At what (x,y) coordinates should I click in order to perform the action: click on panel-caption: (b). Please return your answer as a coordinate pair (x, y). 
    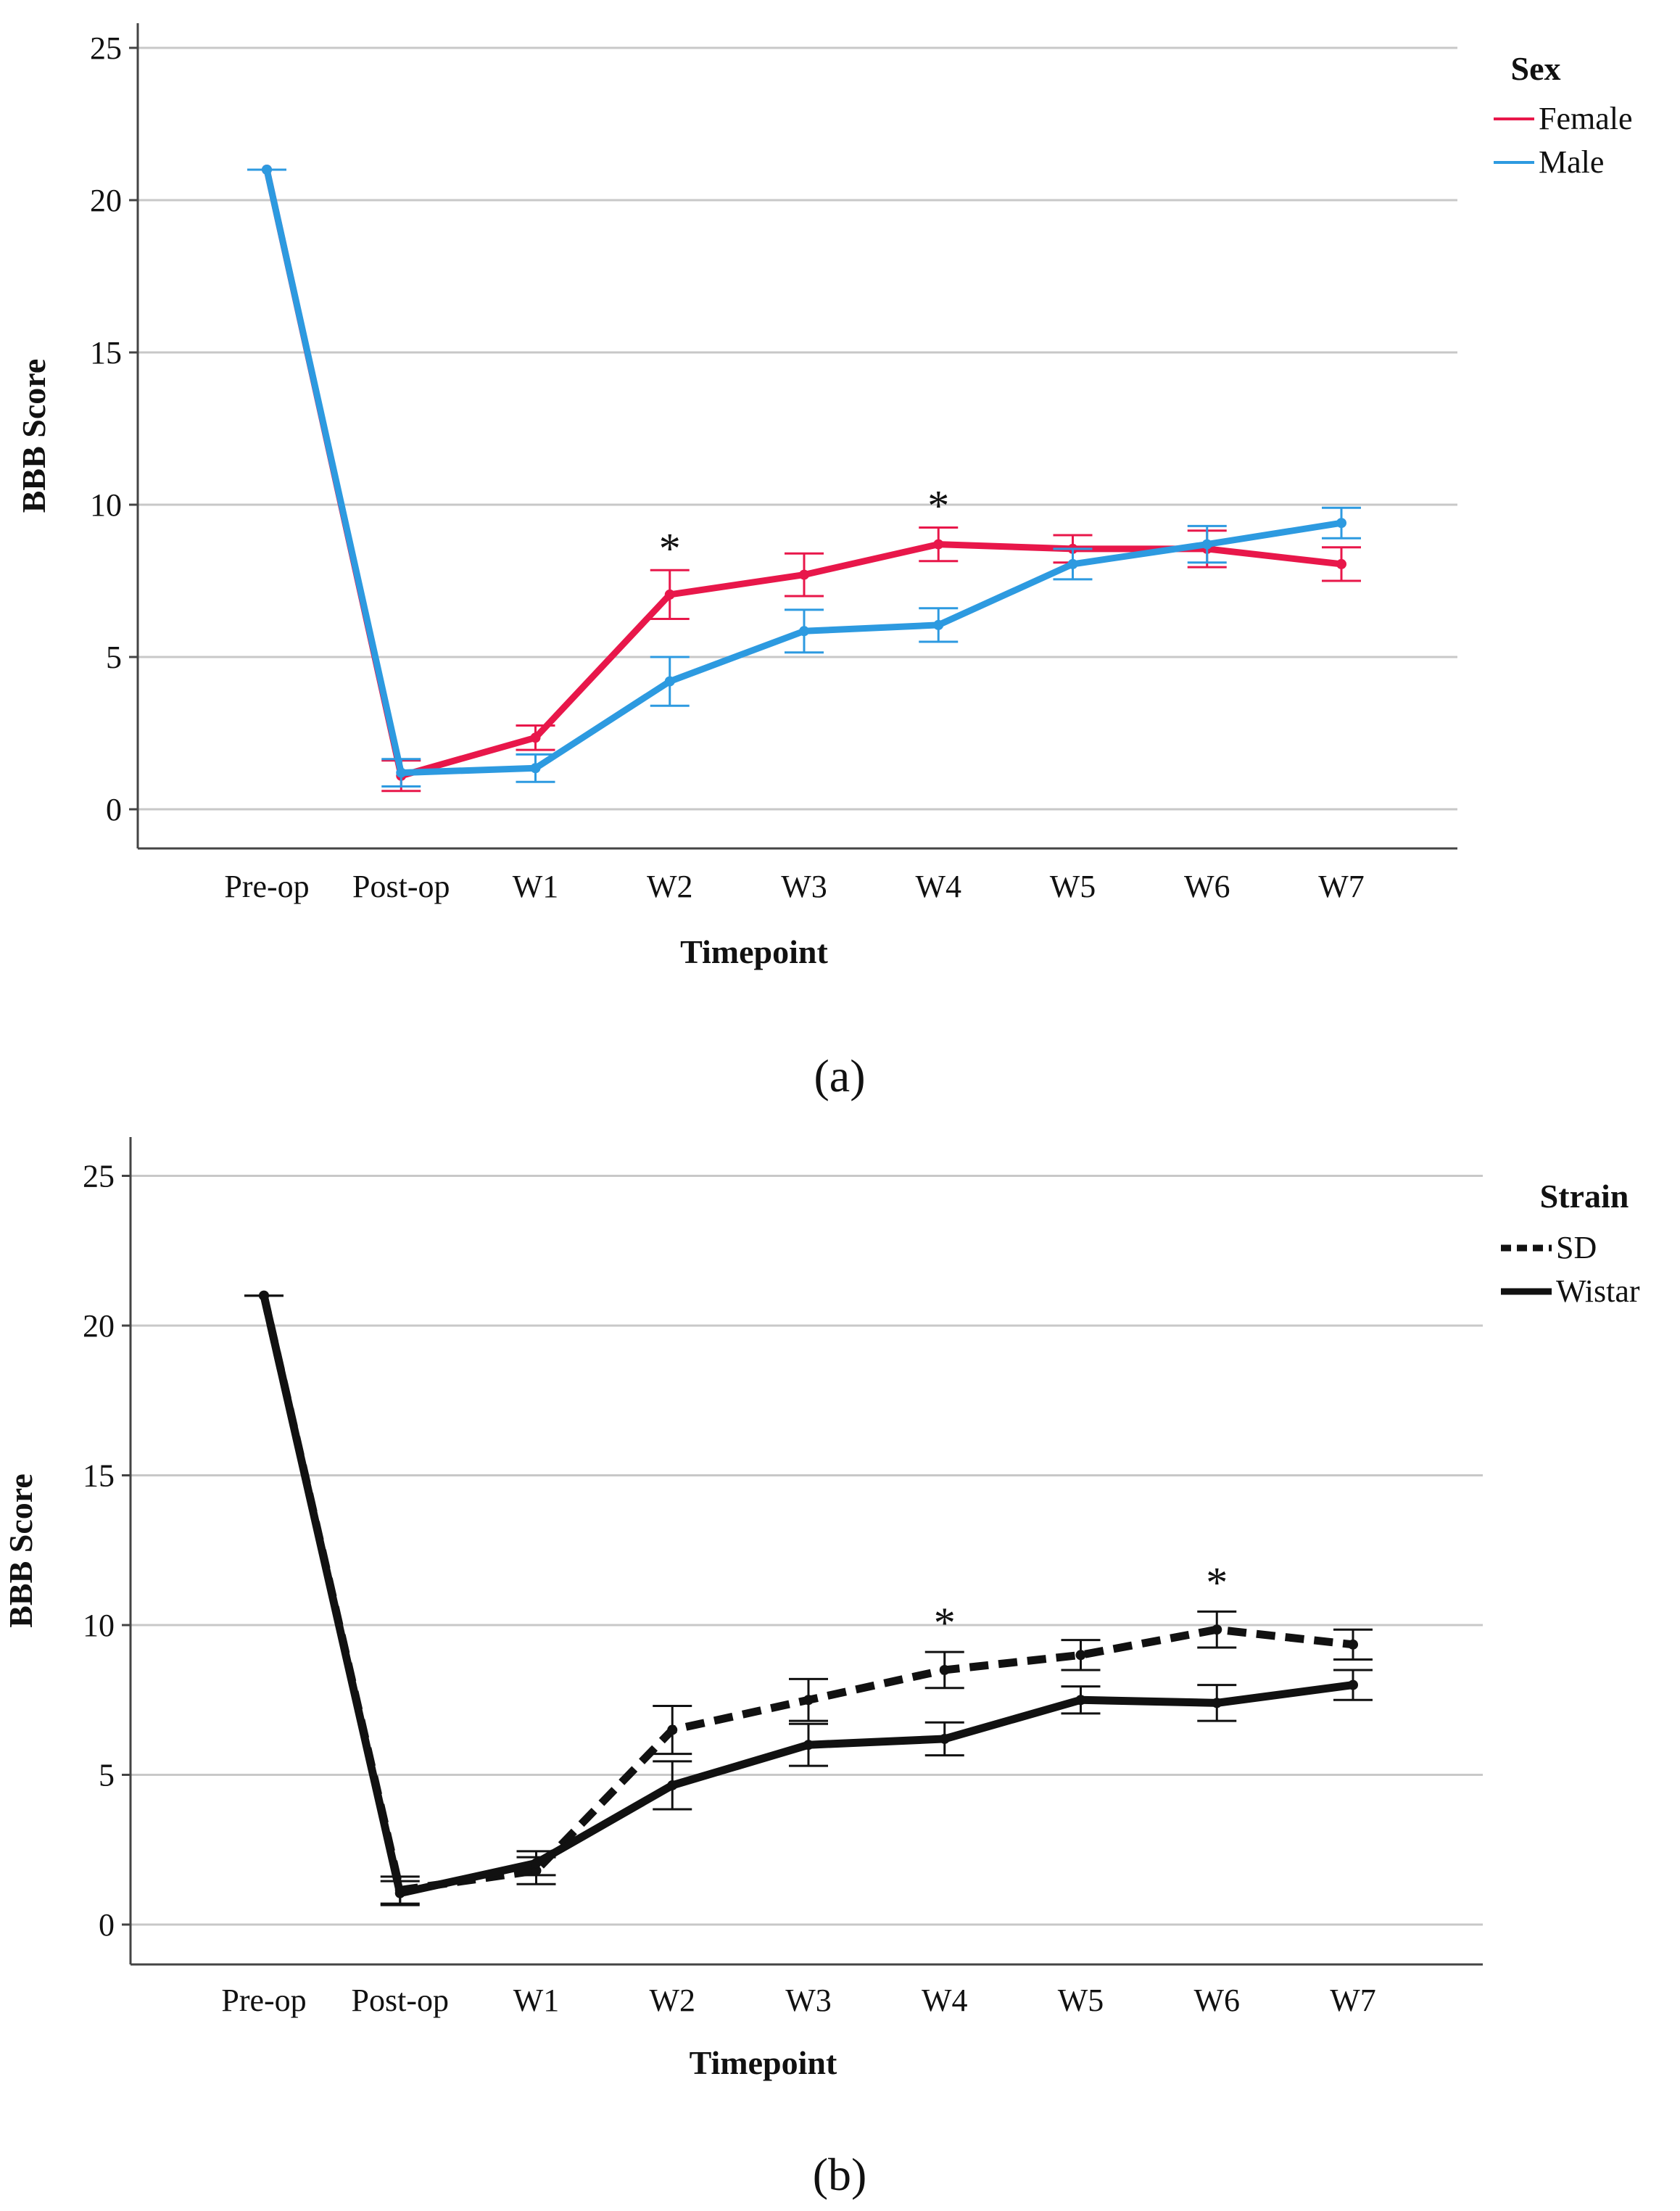
    Looking at the image, I should click on (840, 2174).